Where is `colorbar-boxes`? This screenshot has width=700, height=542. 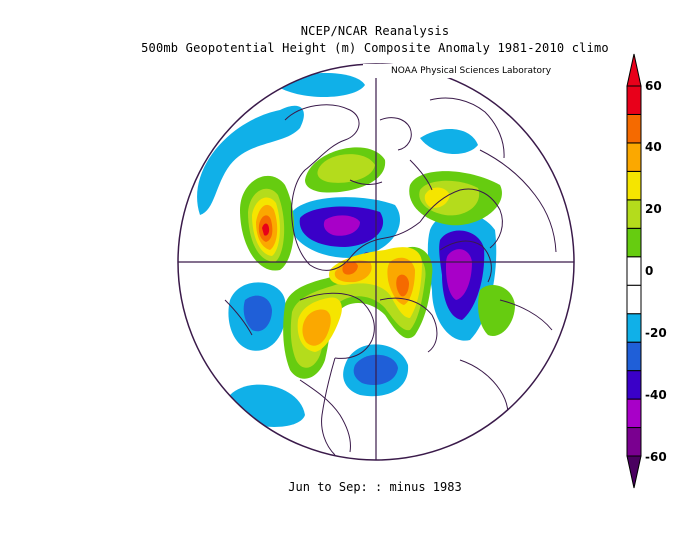
colorbar-boxes is located at coordinates (634, 271).